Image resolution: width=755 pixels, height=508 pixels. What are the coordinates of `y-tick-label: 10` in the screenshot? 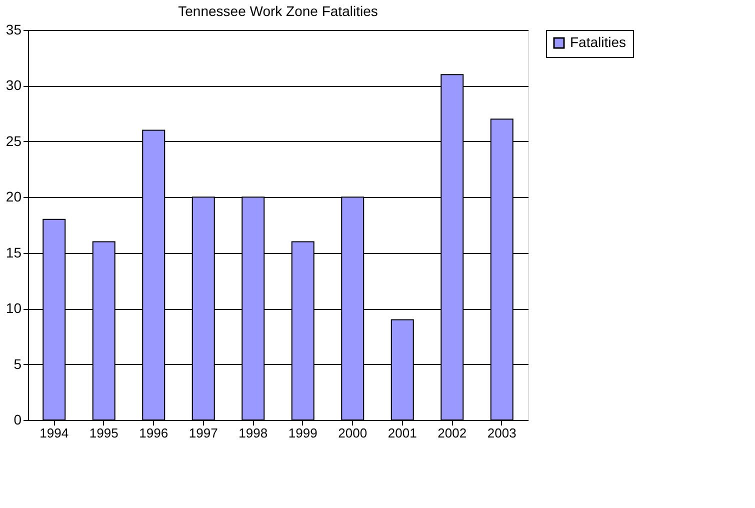 It's located at (14, 308).